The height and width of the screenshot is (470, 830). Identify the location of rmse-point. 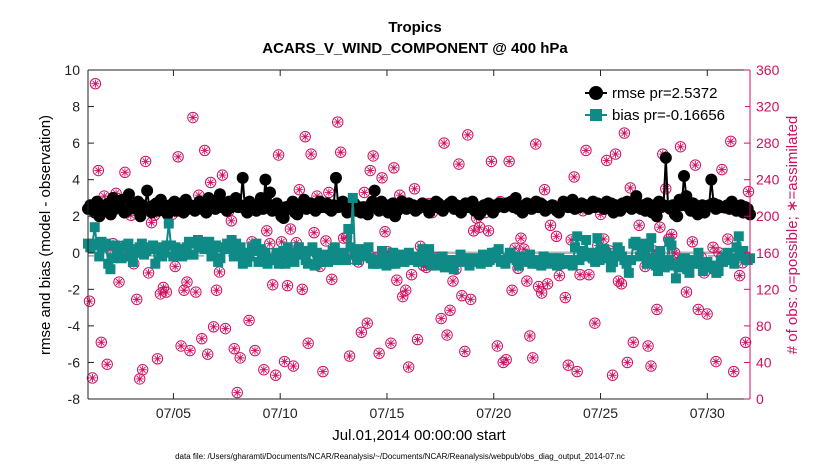
(665, 157).